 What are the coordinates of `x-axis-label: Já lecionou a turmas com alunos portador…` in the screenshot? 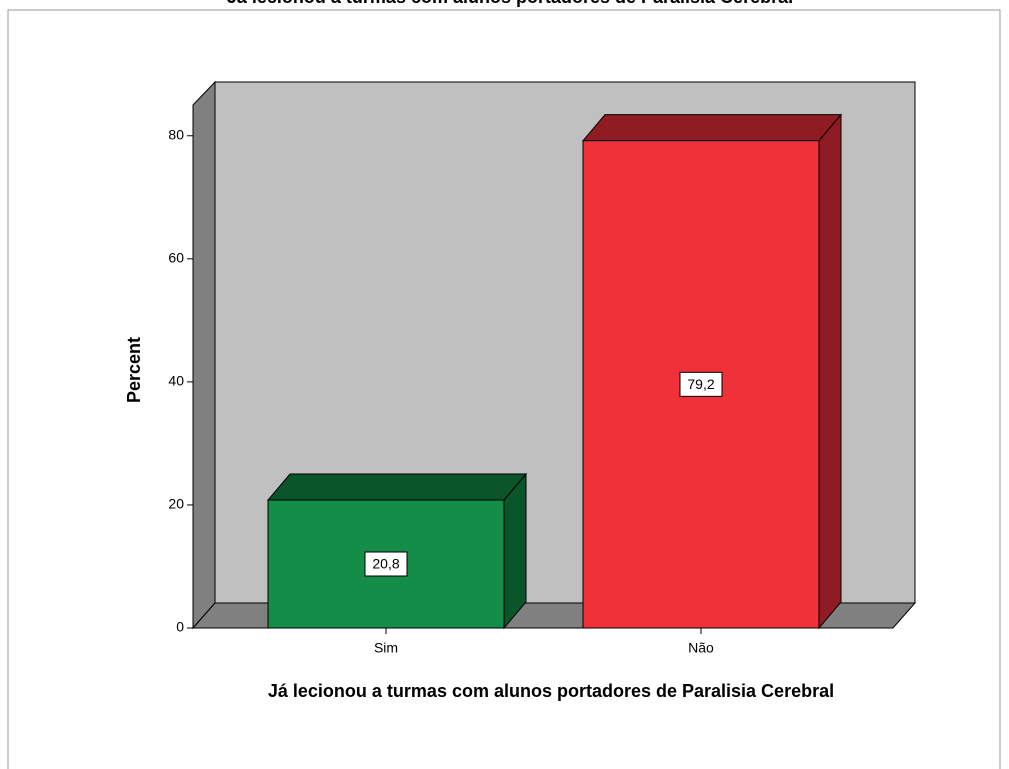 It's located at (551, 691).